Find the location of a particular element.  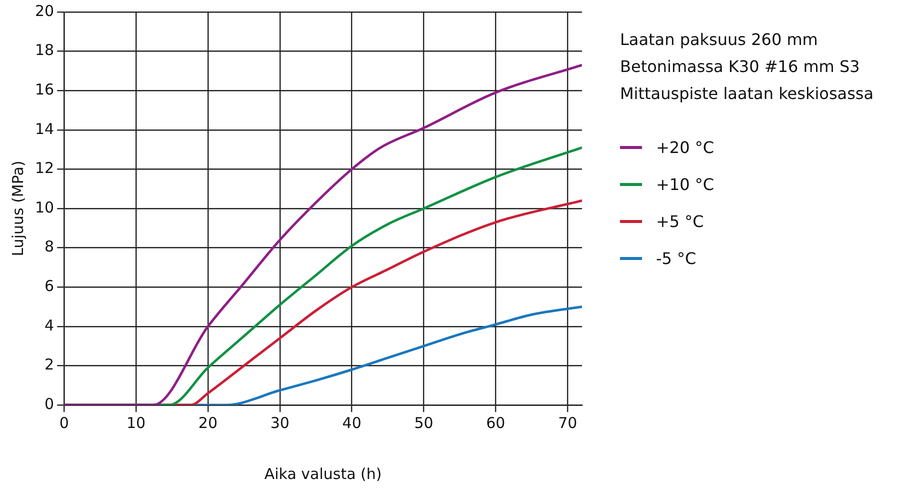

y-tick-label: 18 is located at coordinates (44, 50).